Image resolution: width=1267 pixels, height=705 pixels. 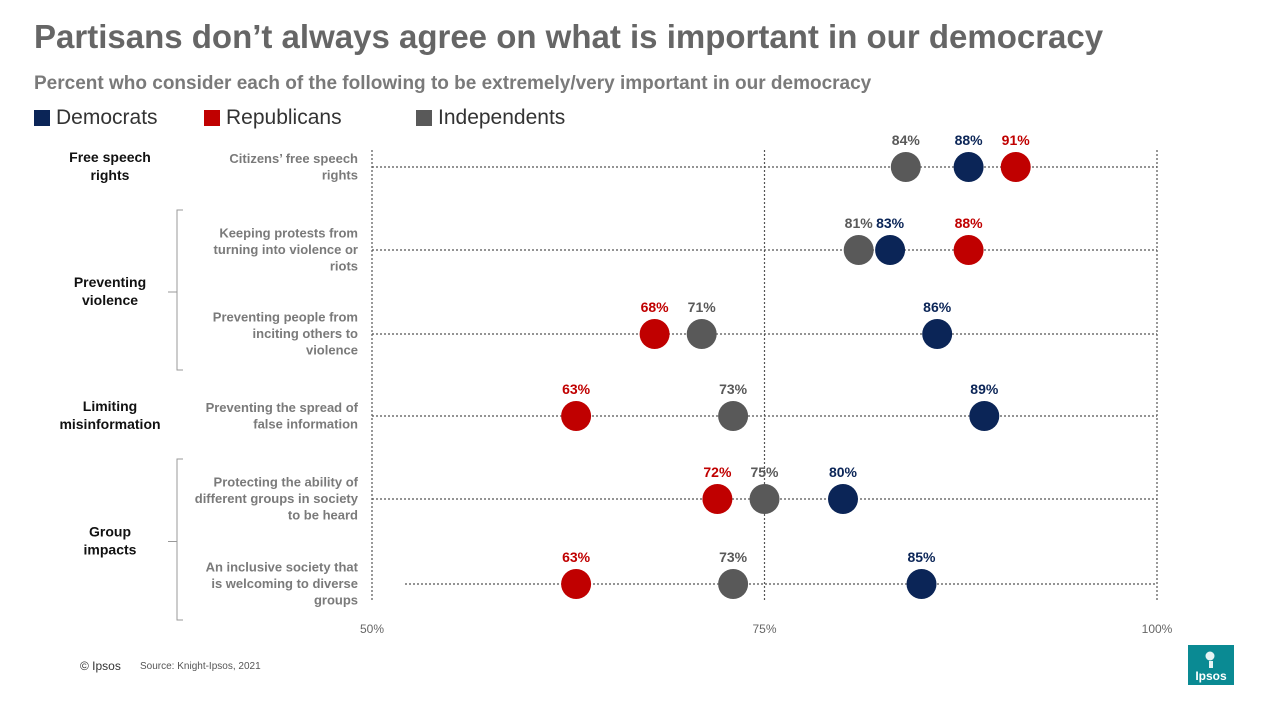 I want to click on value-label-democrats-4: 80%, so click(x=843, y=472).